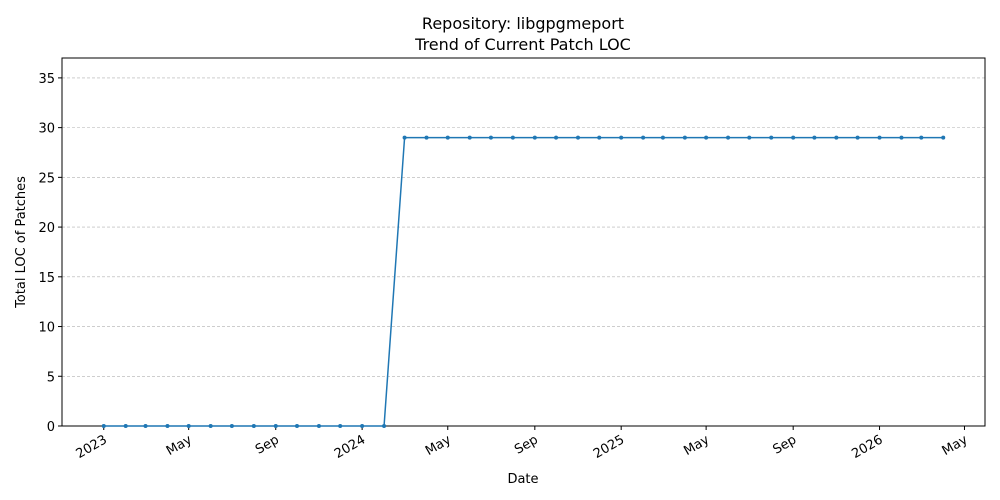 This screenshot has width=1000, height=500. What do you see at coordinates (522, 479) in the screenshot?
I see `x-axis-label: Date` at bounding box center [522, 479].